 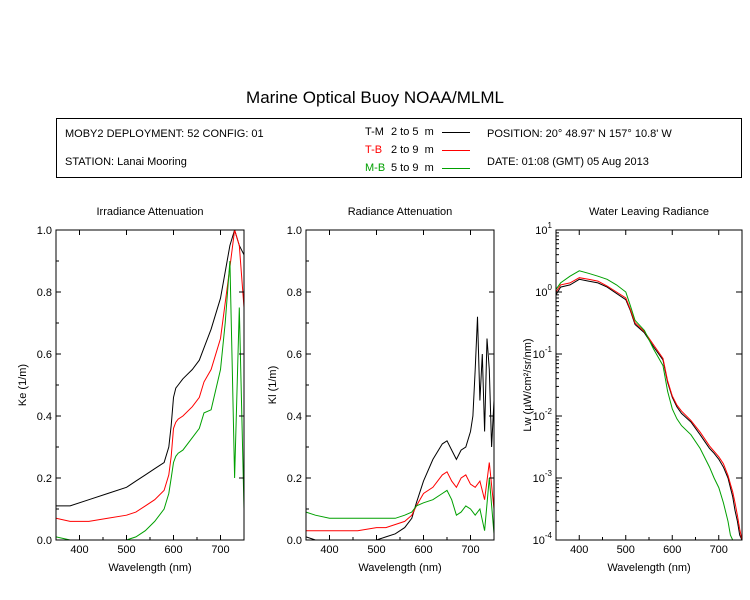 I want to click on y-tick-label: 10⁰, so click(x=543, y=291).